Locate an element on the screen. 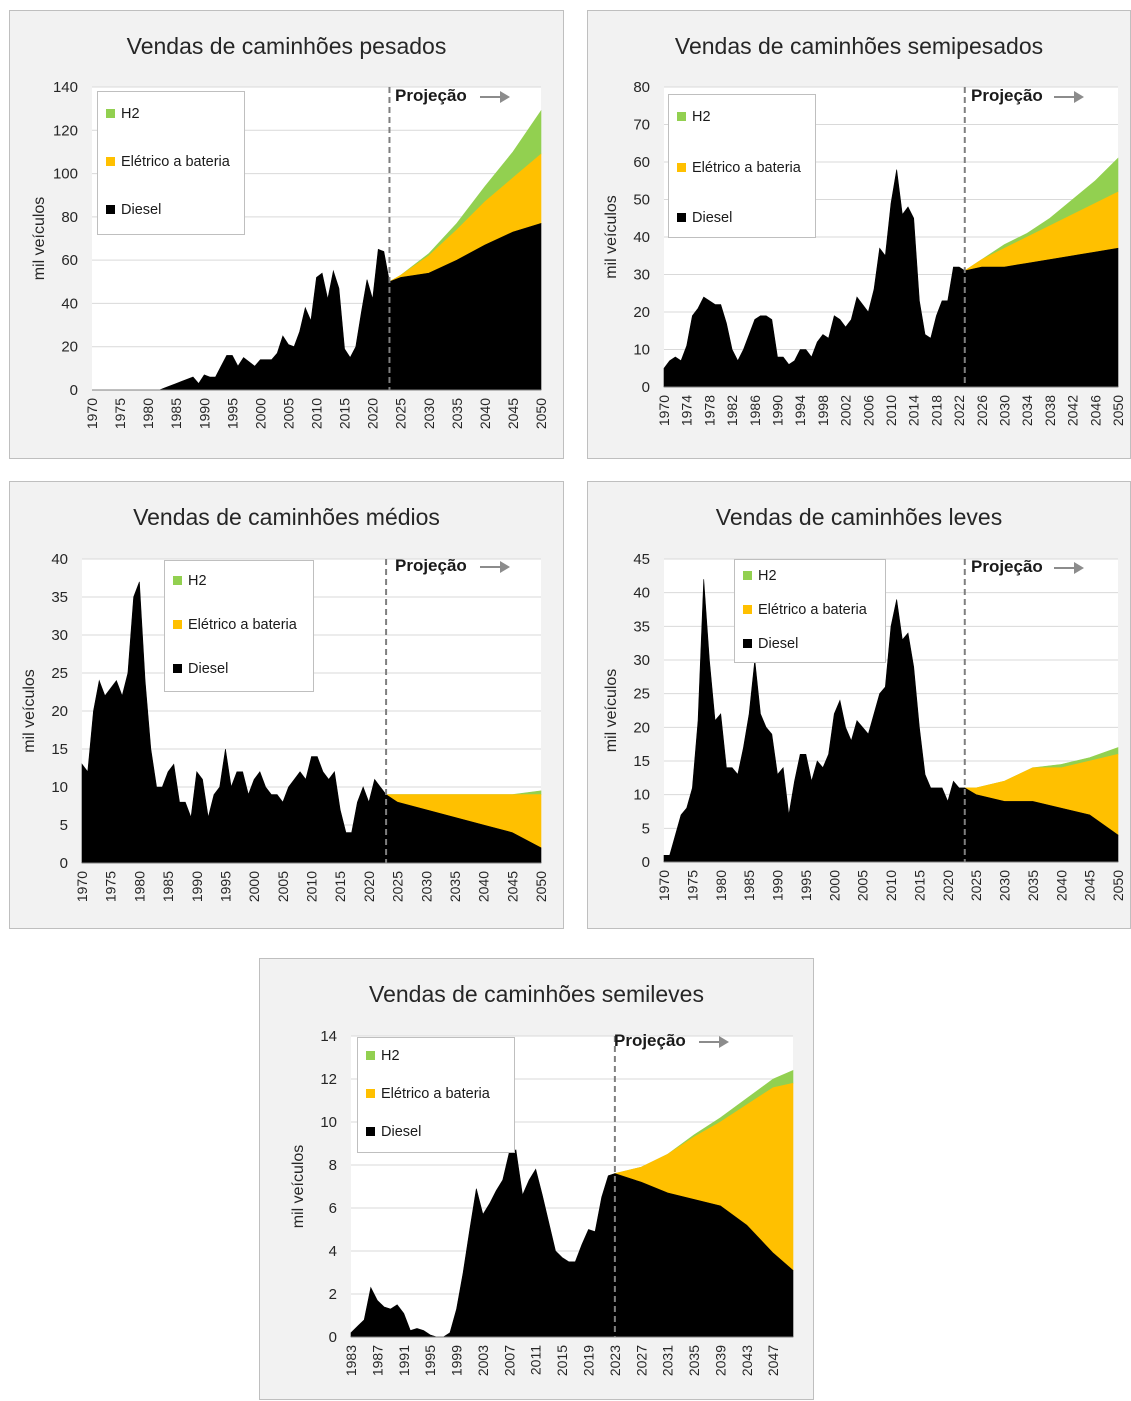  x-tick-label: 2014 is located at coordinates (914, 410).